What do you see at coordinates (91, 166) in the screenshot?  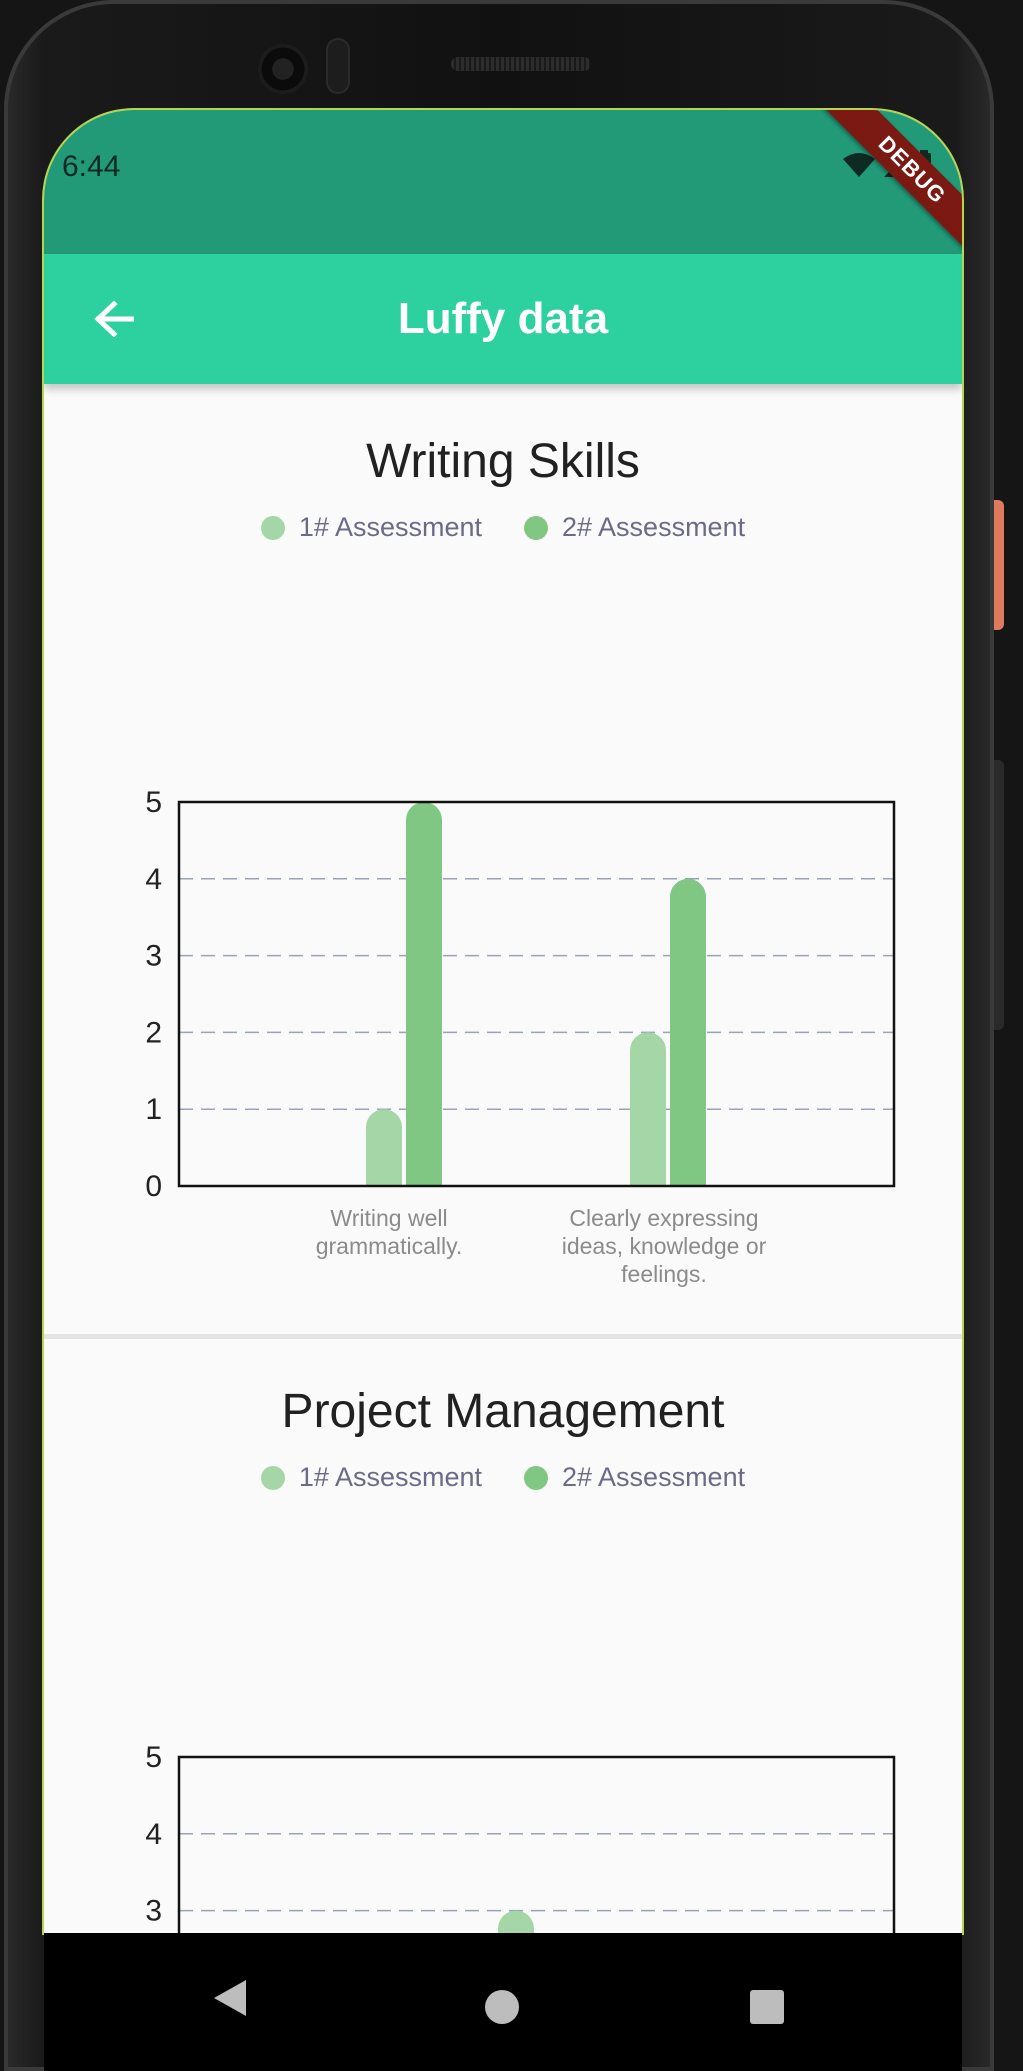 I see `status-time: 6:44` at bounding box center [91, 166].